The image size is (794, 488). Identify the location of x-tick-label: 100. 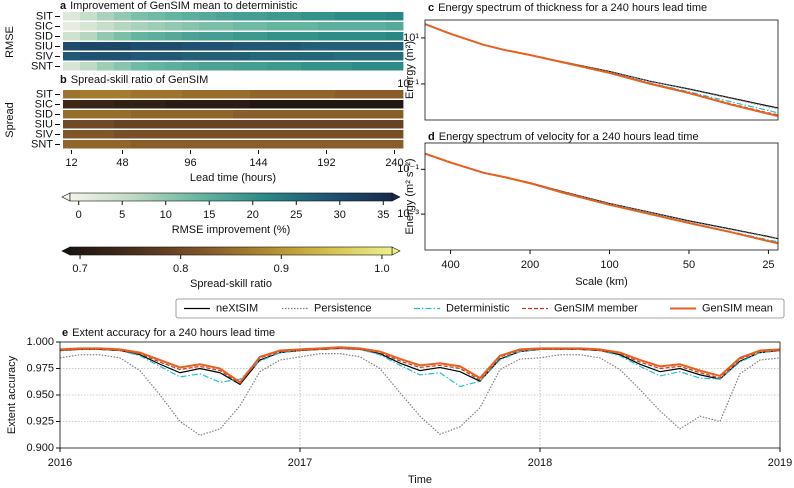
(609, 265).